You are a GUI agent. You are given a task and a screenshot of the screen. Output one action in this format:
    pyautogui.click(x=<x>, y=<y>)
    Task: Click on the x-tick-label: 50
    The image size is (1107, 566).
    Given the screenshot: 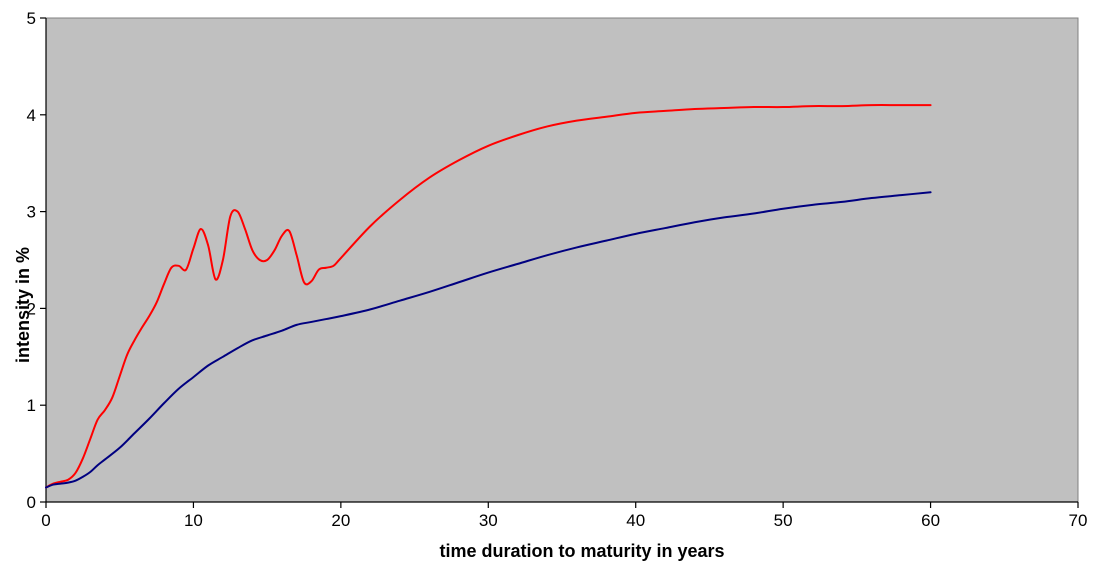 What is the action you would take?
    pyautogui.click(x=783, y=520)
    